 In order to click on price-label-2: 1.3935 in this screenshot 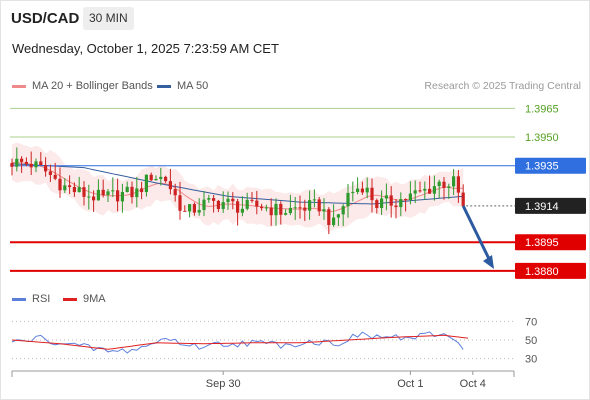, I will do `click(542, 167)`.